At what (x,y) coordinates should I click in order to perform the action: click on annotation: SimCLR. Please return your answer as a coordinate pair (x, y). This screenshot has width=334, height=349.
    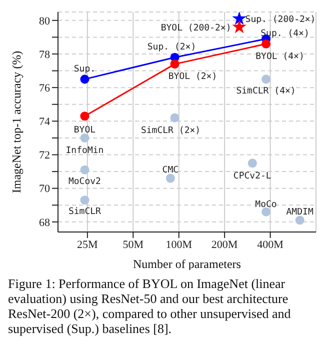
    Looking at the image, I should click on (85, 212).